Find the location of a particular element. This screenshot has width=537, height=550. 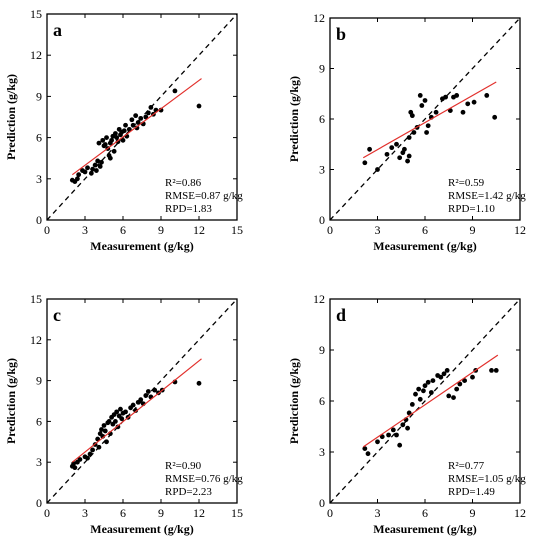

stats-line: RMSE=0.87 g/kg is located at coordinates (204, 196).